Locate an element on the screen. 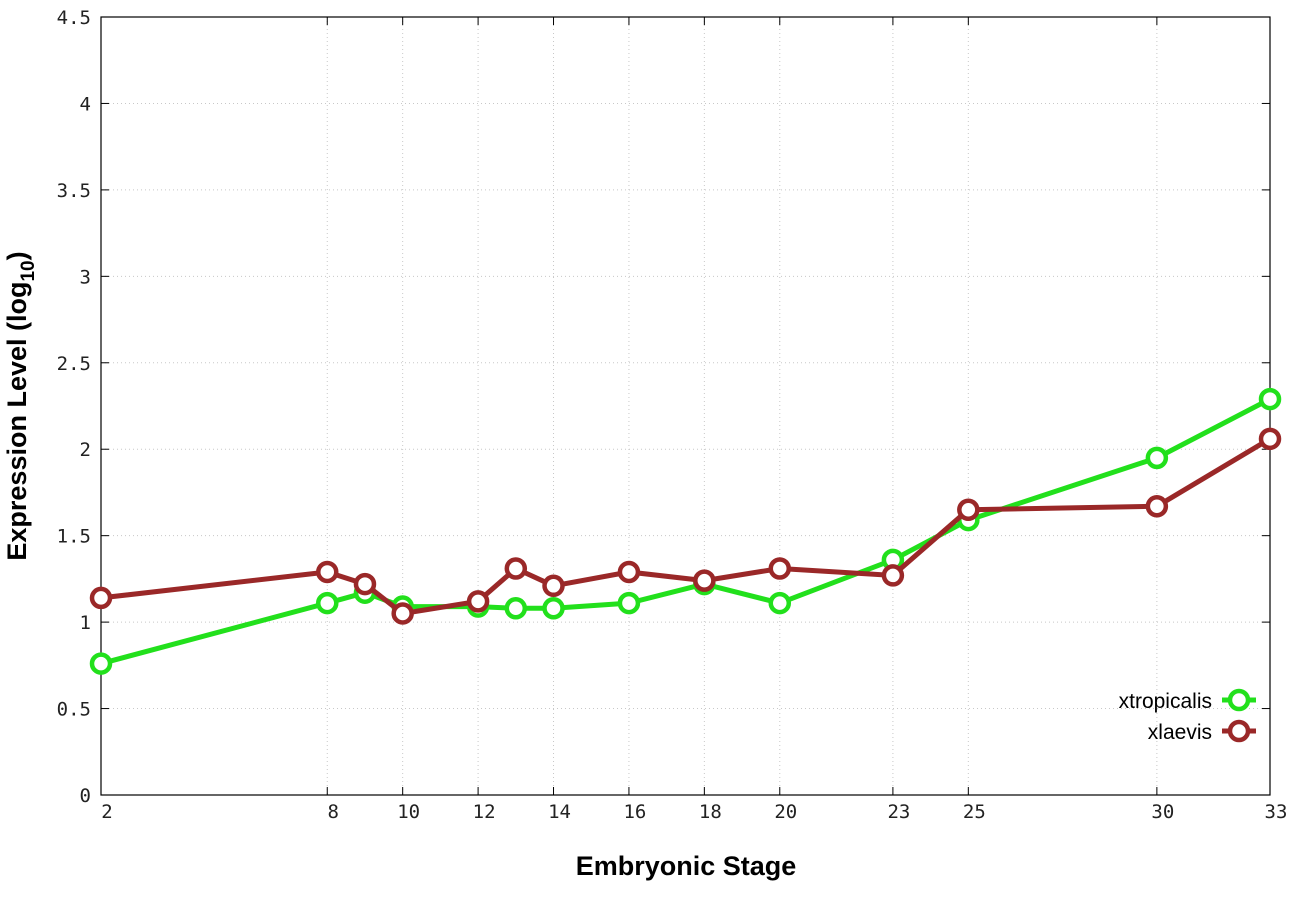 The width and height of the screenshot is (1296, 907). y-tick-label: 1 is located at coordinates (85, 623).